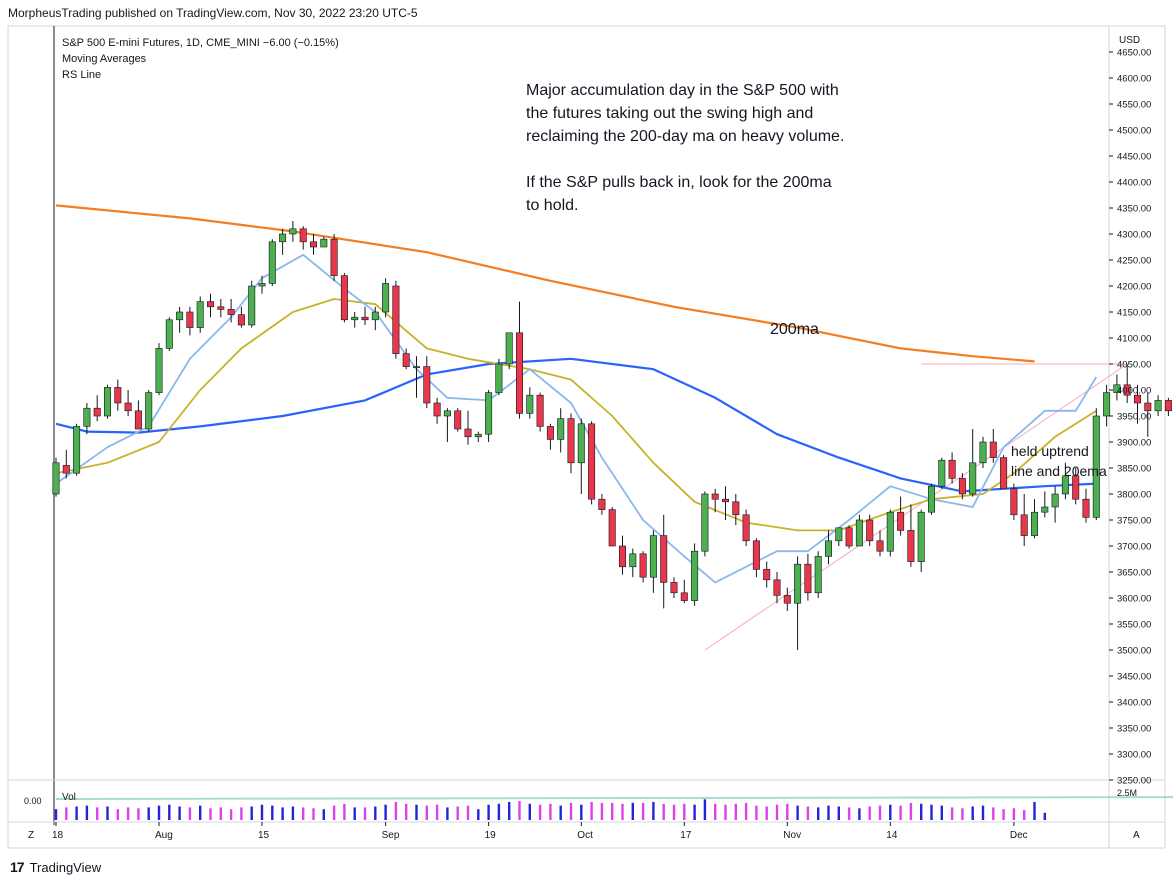  I want to click on price-tick-label: 3600.00, so click(1134, 599).